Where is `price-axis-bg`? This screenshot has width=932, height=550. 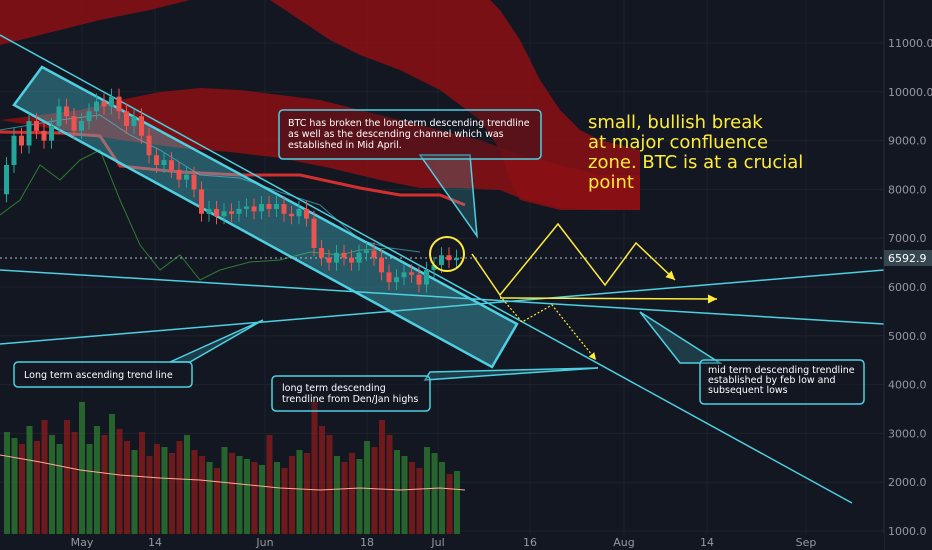
price-axis-bg is located at coordinates (908, 275).